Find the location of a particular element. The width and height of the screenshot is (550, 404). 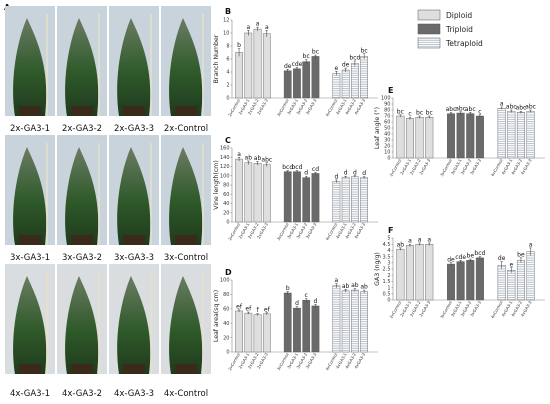

significance-label: cd is located at coordinates (315, 169).